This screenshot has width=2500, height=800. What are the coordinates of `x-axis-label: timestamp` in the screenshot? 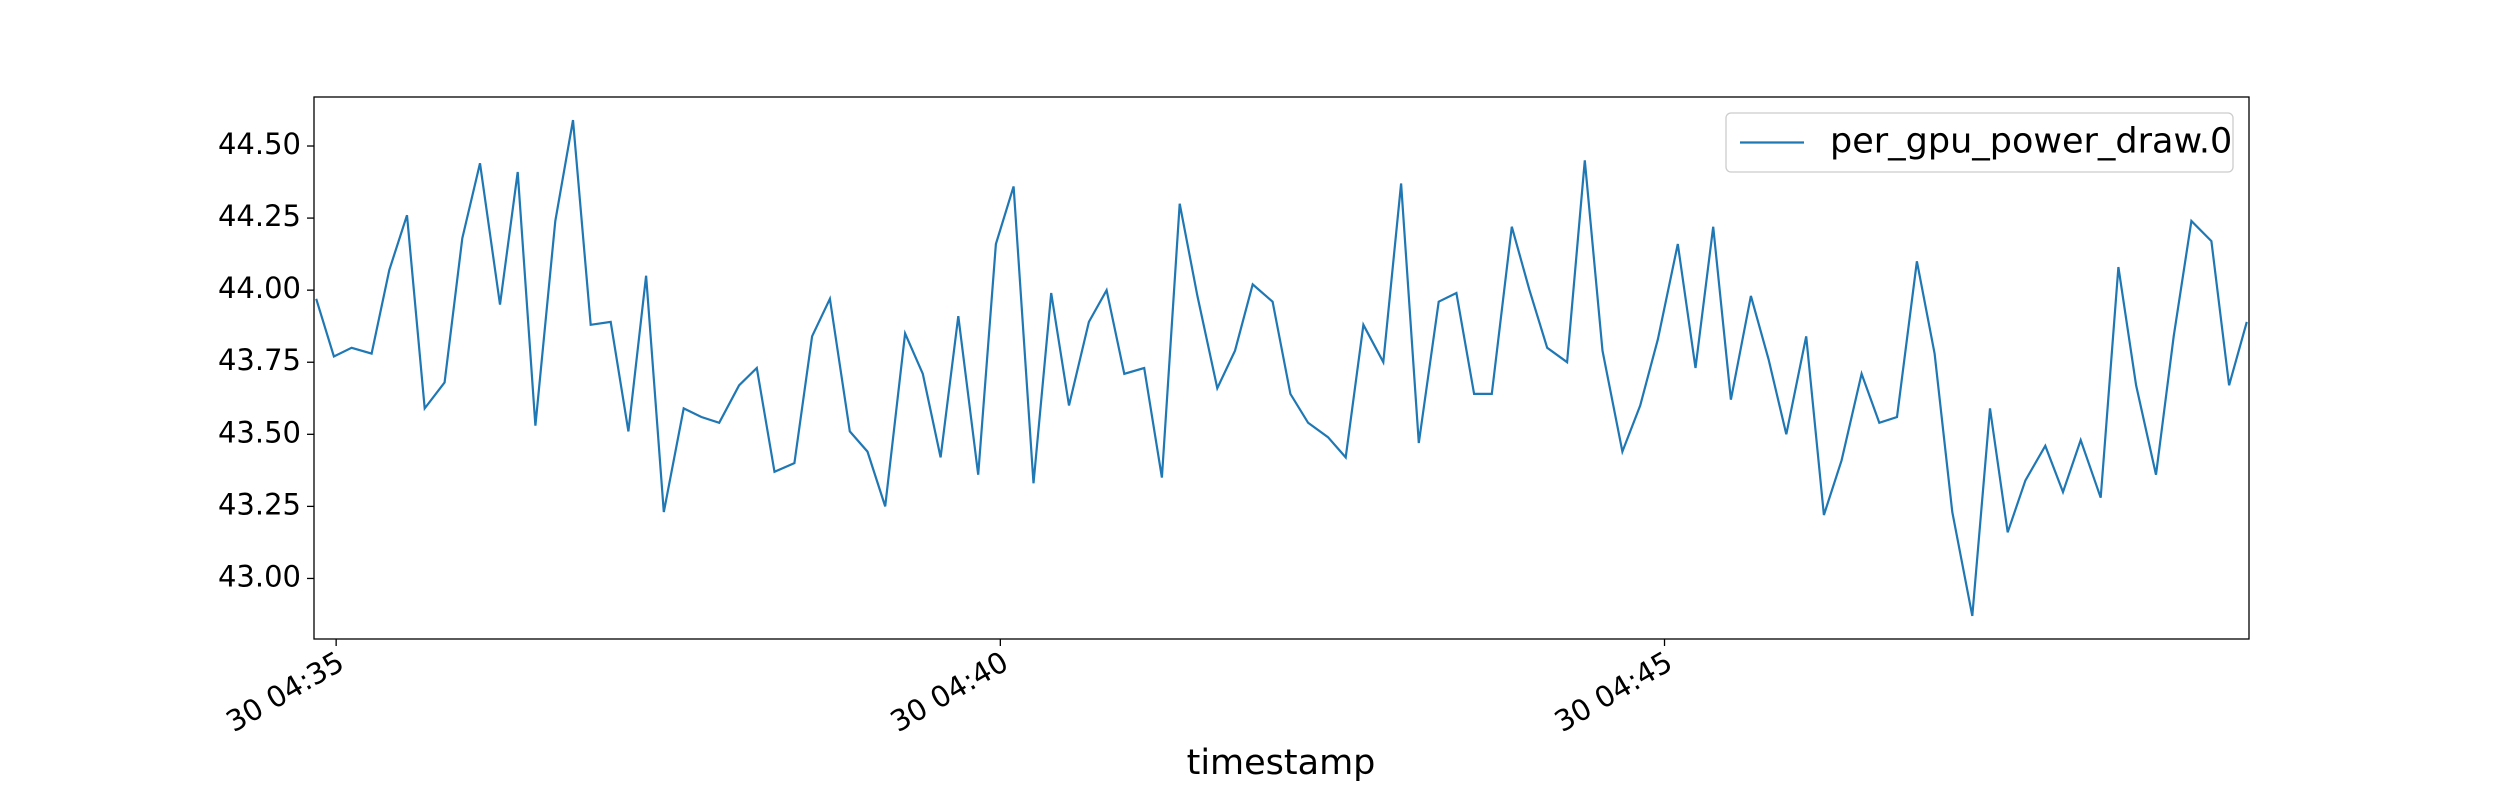 It's located at (1281, 763).